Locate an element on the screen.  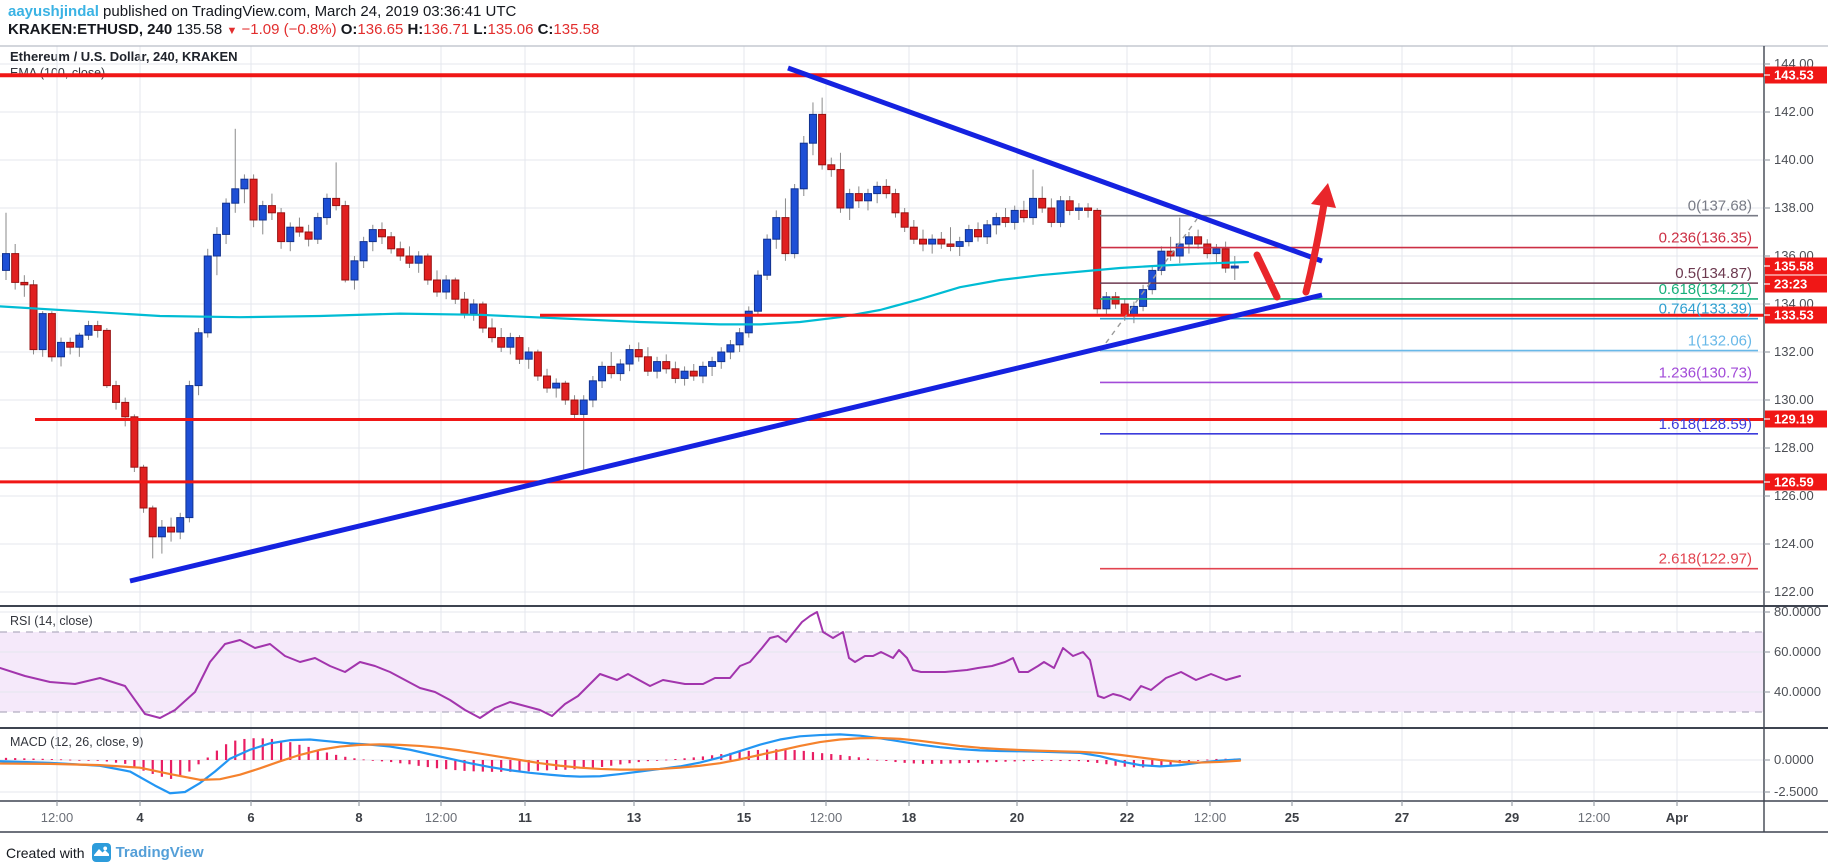
chart-title: Ethereum / U.S. Dollar, 240, KRAKEN is located at coordinates (124, 56).